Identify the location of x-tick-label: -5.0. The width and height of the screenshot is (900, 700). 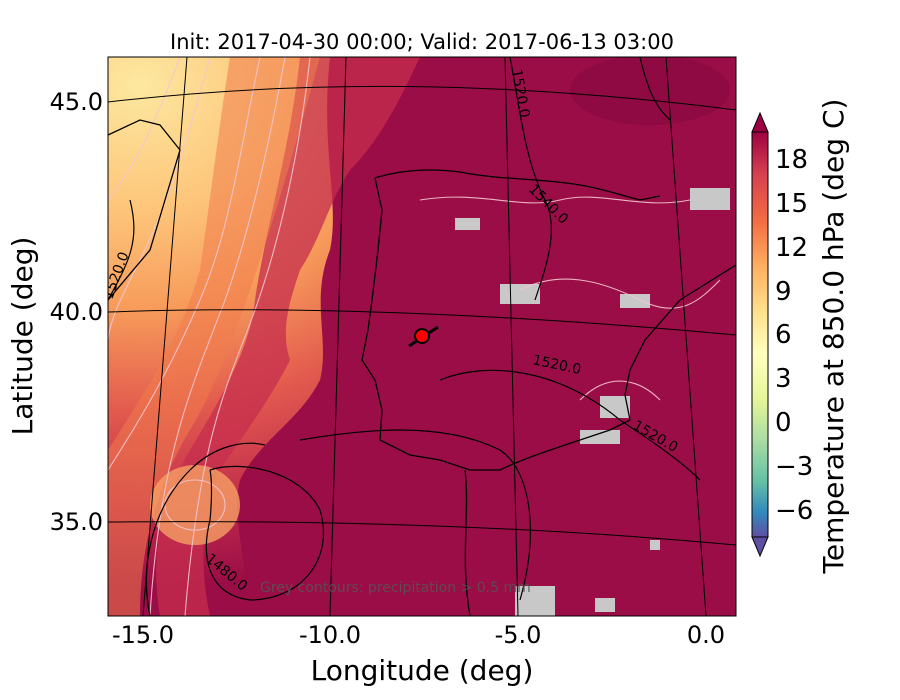
(518, 635).